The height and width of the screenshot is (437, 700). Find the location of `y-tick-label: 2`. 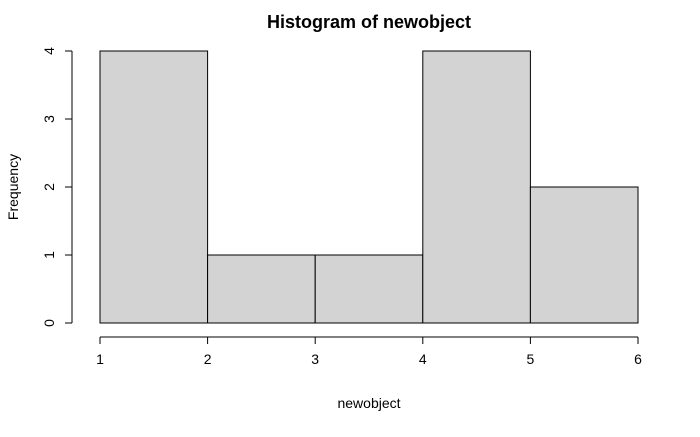

y-tick-label: 2 is located at coordinates (49, 187).